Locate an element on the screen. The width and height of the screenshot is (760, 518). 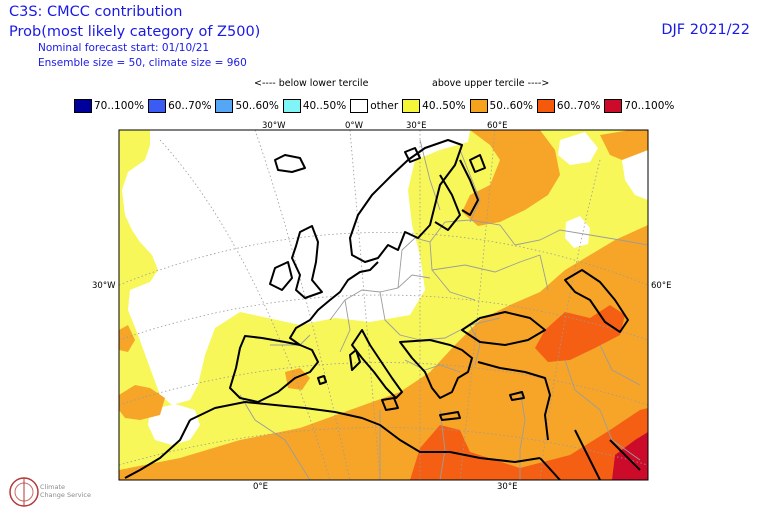
logo-line-1: Climate is located at coordinates (53, 487).